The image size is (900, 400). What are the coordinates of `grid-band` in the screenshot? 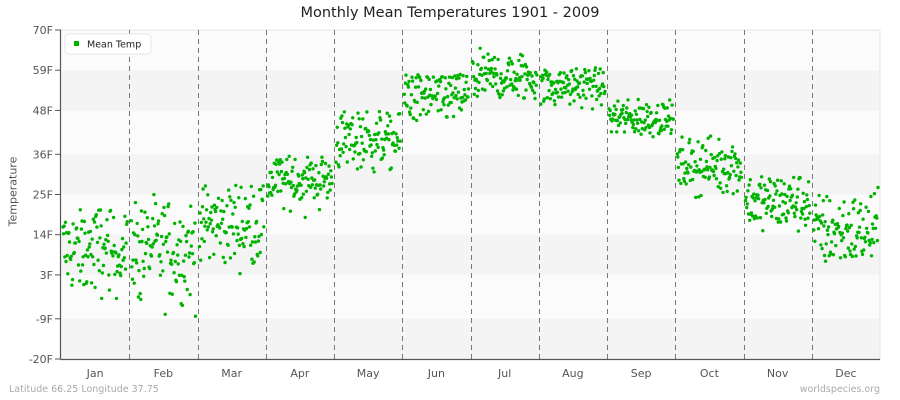 It's located at (470, 90).